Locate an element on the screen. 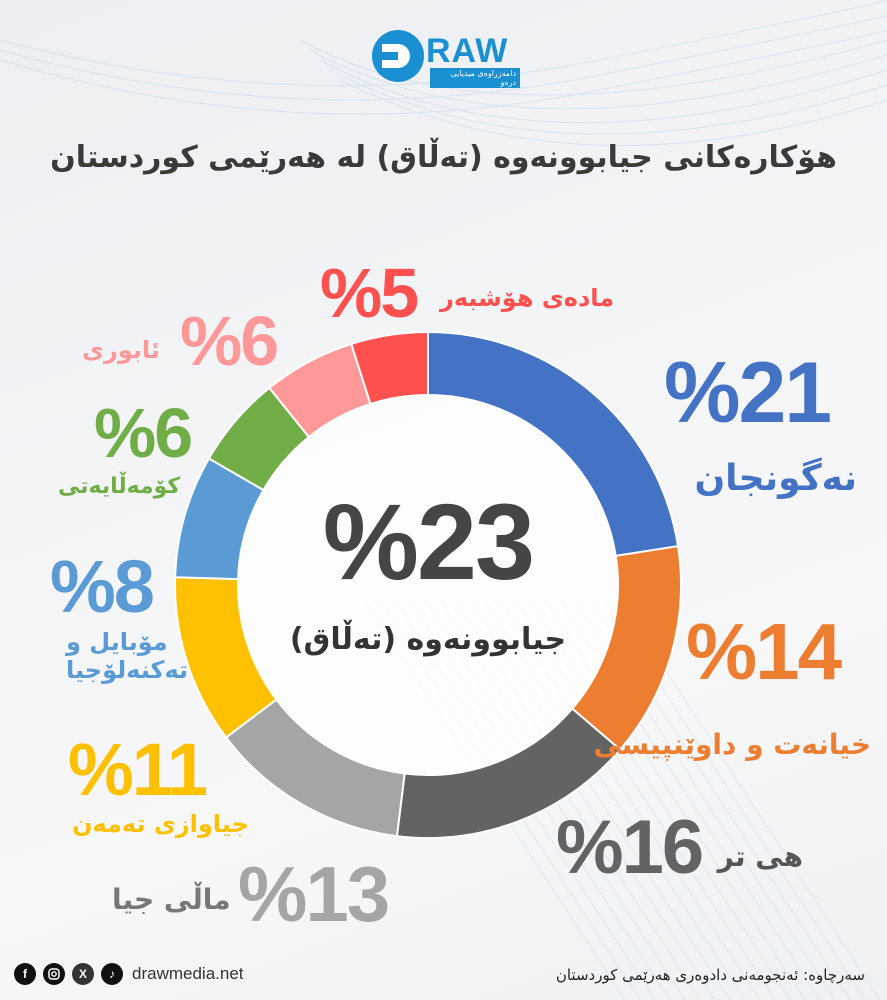  label-separate-home: ماڵی جیا is located at coordinates (171, 899).